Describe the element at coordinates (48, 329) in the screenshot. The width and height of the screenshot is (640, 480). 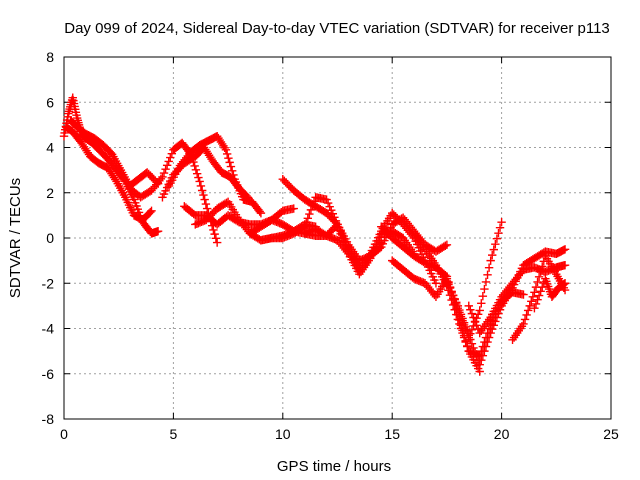
I see `y-tick-label: -4` at that location.